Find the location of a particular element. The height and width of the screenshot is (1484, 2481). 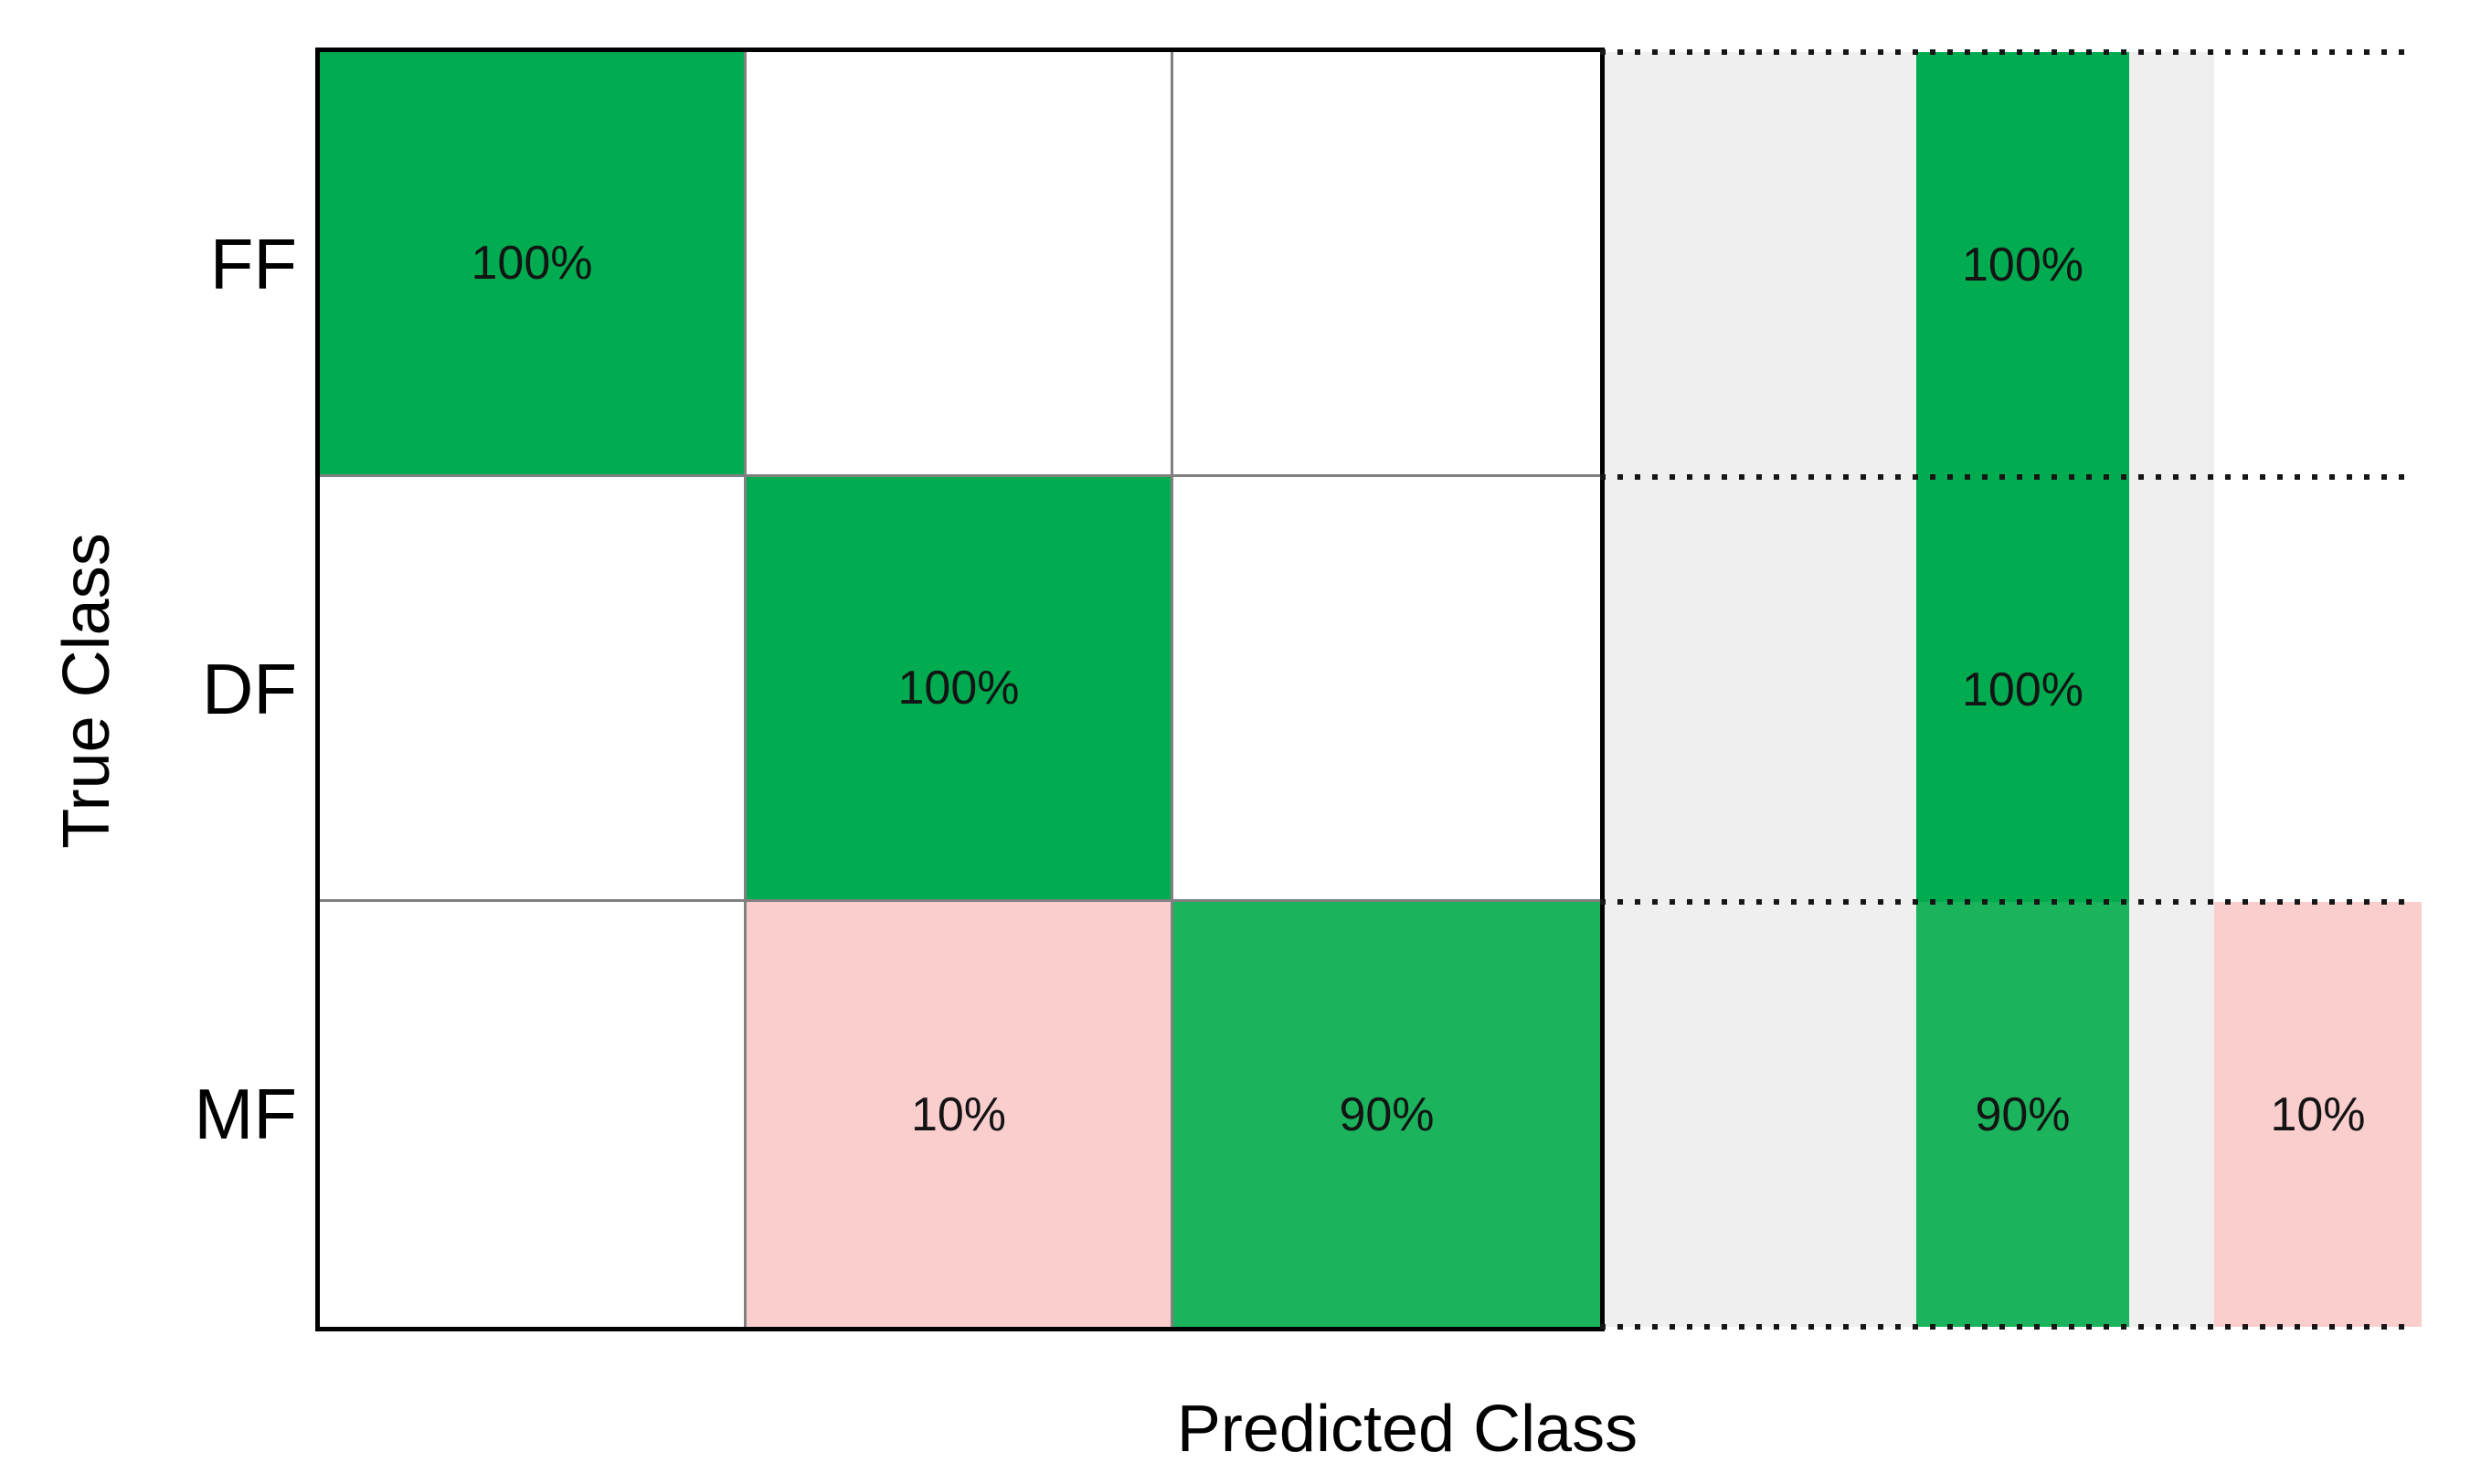

summary-dotted-line-bottom is located at coordinates (2006, 1327).